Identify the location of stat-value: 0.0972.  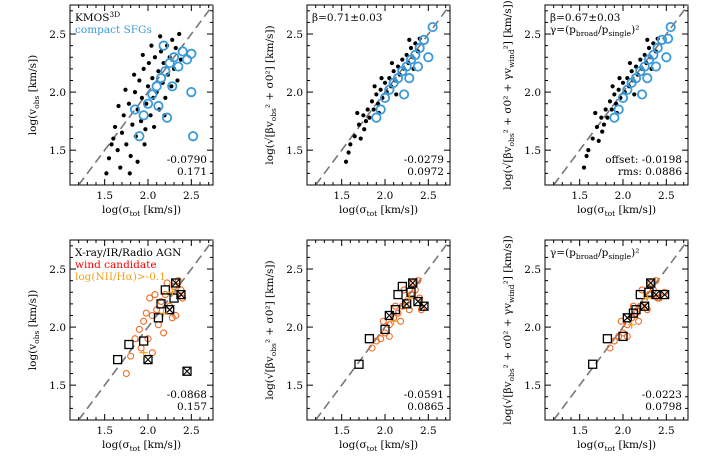
(425, 172).